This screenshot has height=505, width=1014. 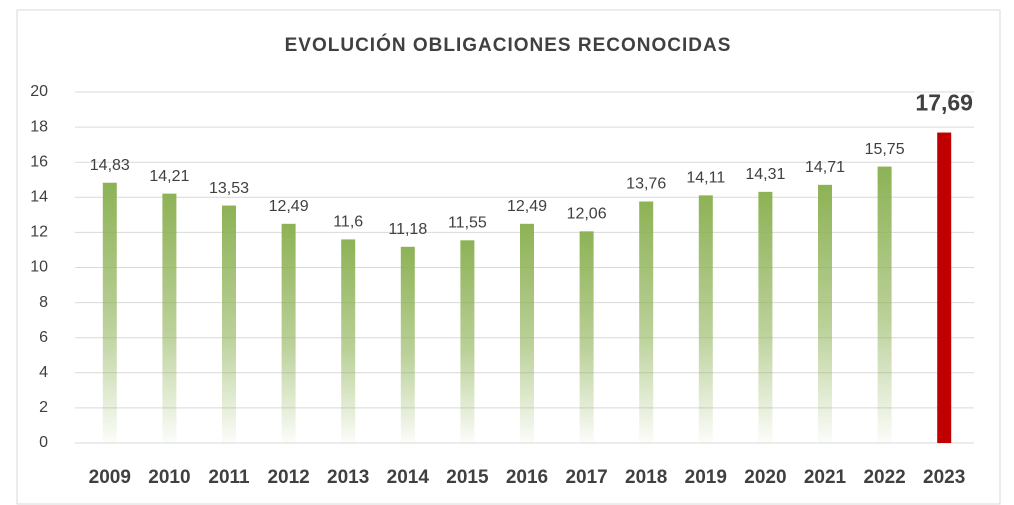 What do you see at coordinates (169, 477) in the screenshot?
I see `x-tick-label: 2010` at bounding box center [169, 477].